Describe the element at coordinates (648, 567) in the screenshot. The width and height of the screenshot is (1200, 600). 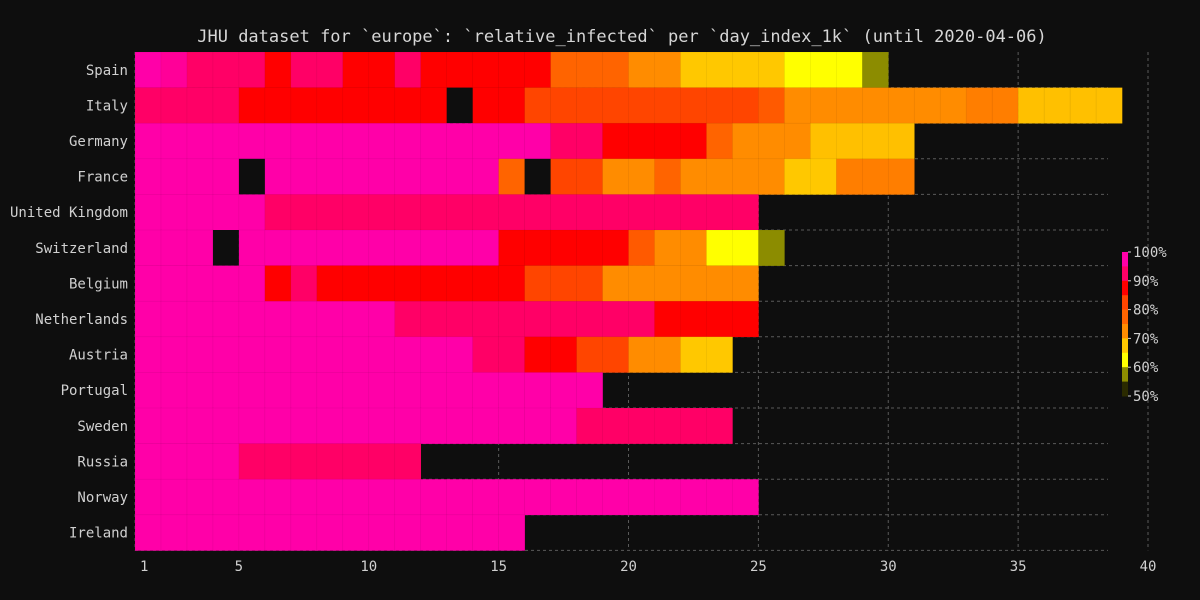
I see `x-axis-labels: 1 5 10 15 20 25 30 35 40` at that location.